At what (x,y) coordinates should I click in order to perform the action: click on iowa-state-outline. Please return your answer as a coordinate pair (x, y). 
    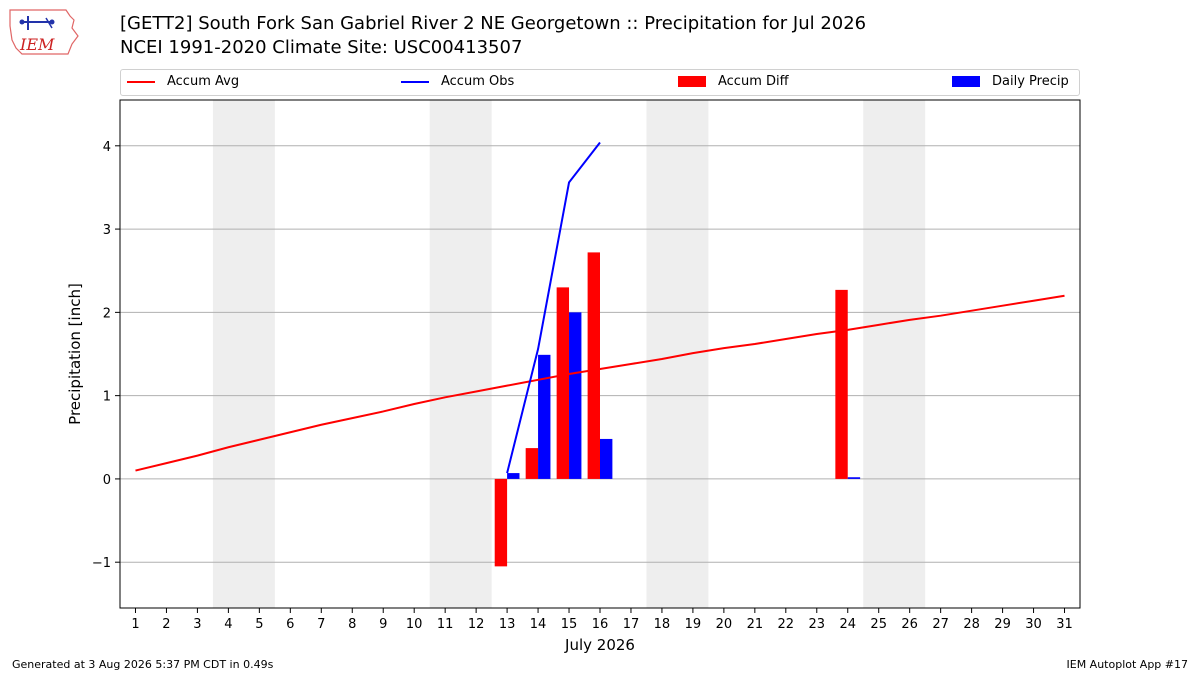
    Looking at the image, I should click on (44, 32).